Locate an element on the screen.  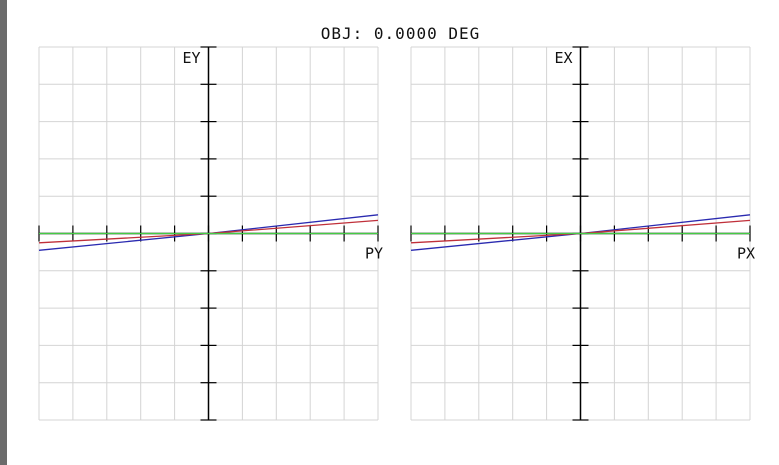
y-axis-label: EX is located at coordinates (563, 58).